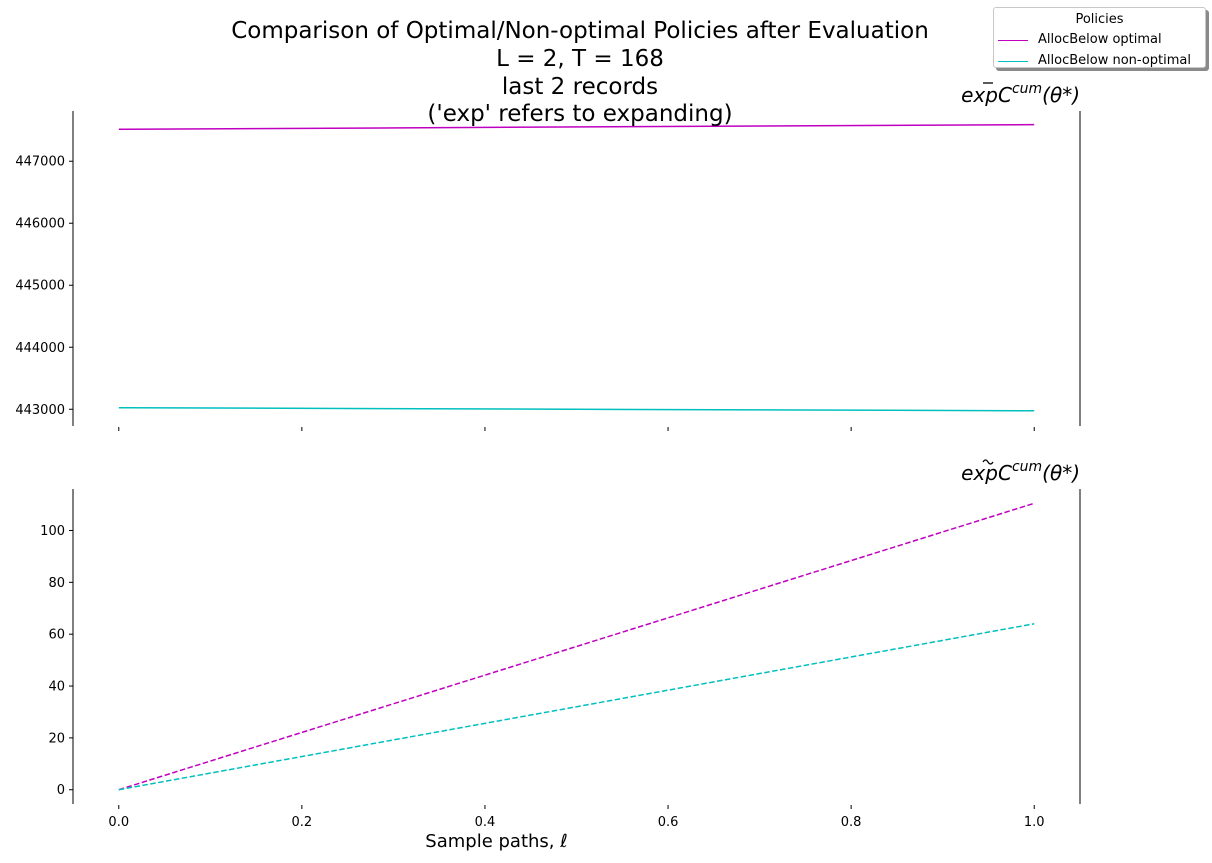 The height and width of the screenshot is (863, 1212). What do you see at coordinates (61, 790) in the screenshot?
I see `y-tick-label: 0` at bounding box center [61, 790].